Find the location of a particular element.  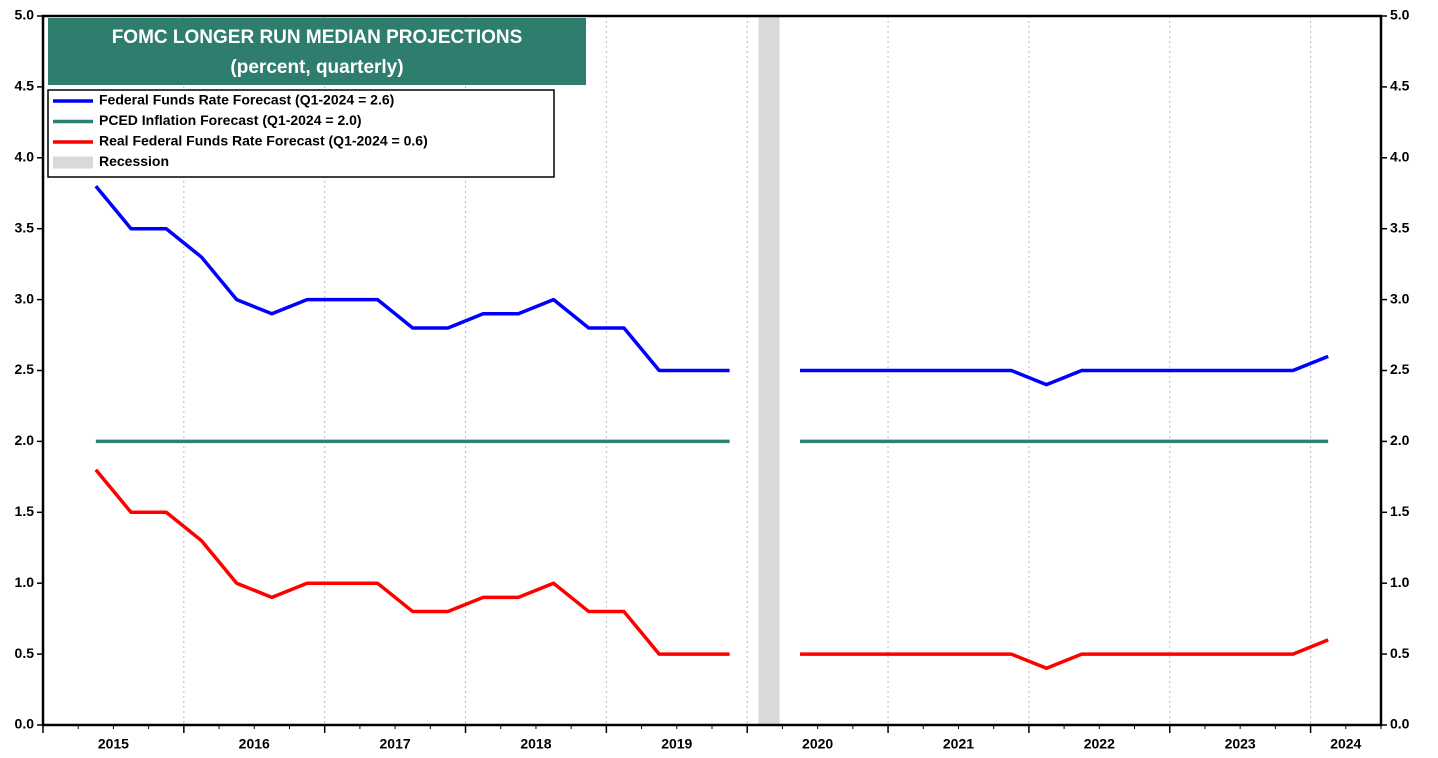

x-tick-label: 2024 is located at coordinates (1345, 744).